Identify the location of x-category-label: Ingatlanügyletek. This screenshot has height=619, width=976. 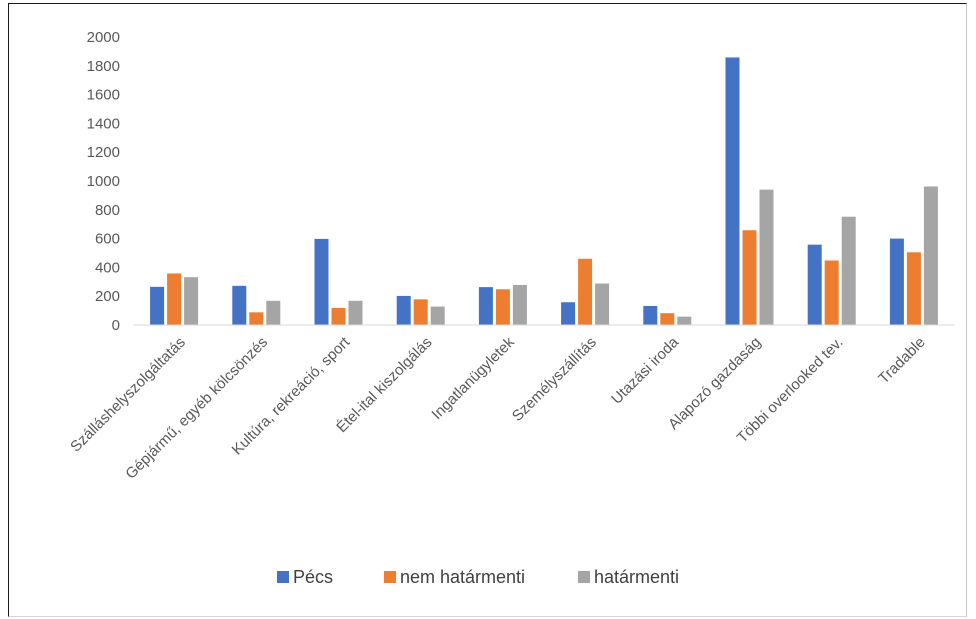
(473, 378).